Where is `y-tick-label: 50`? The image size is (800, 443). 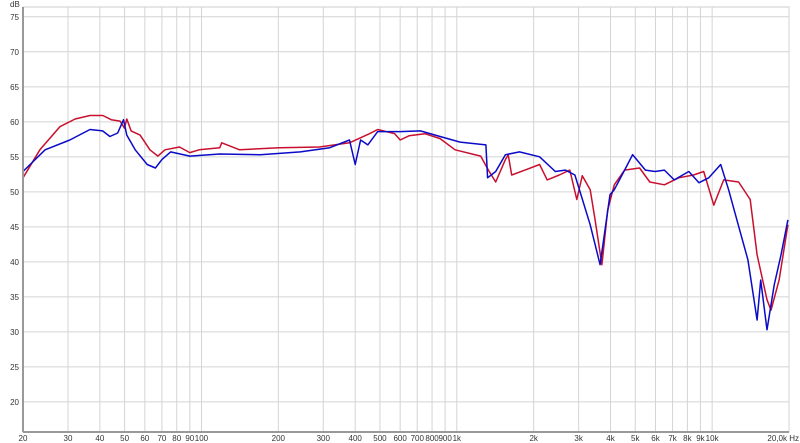
y-tick-label: 50 is located at coordinates (14, 192).